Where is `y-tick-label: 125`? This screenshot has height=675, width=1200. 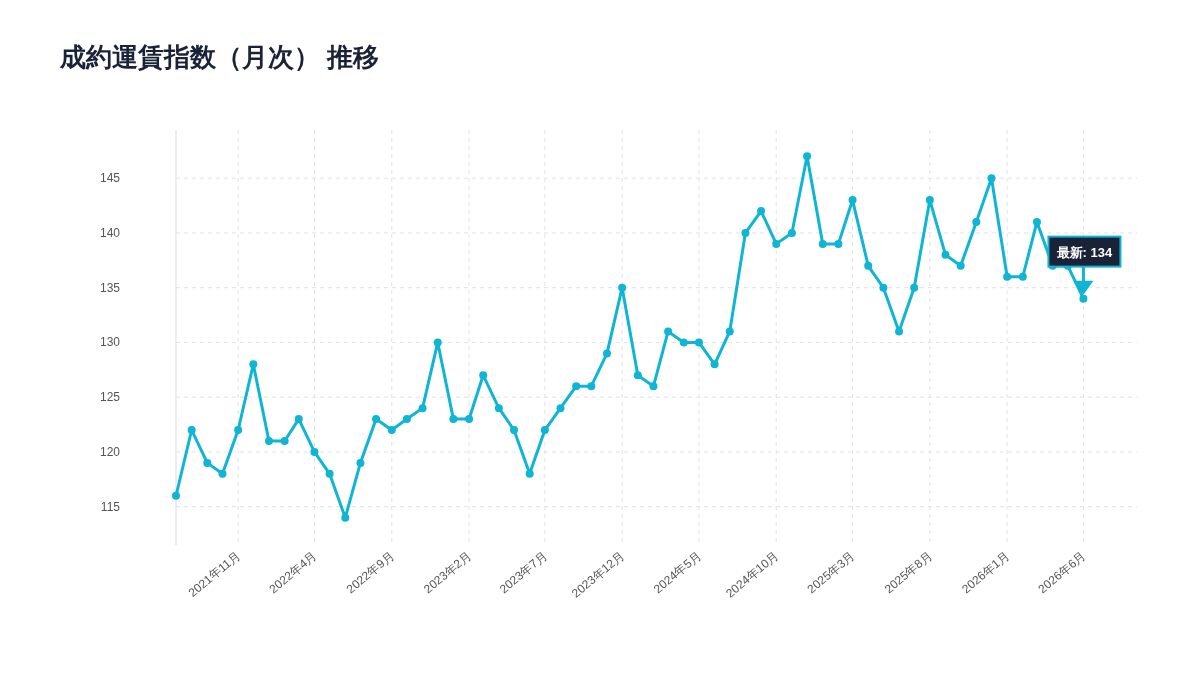
y-tick-label: 125 is located at coordinates (110, 397).